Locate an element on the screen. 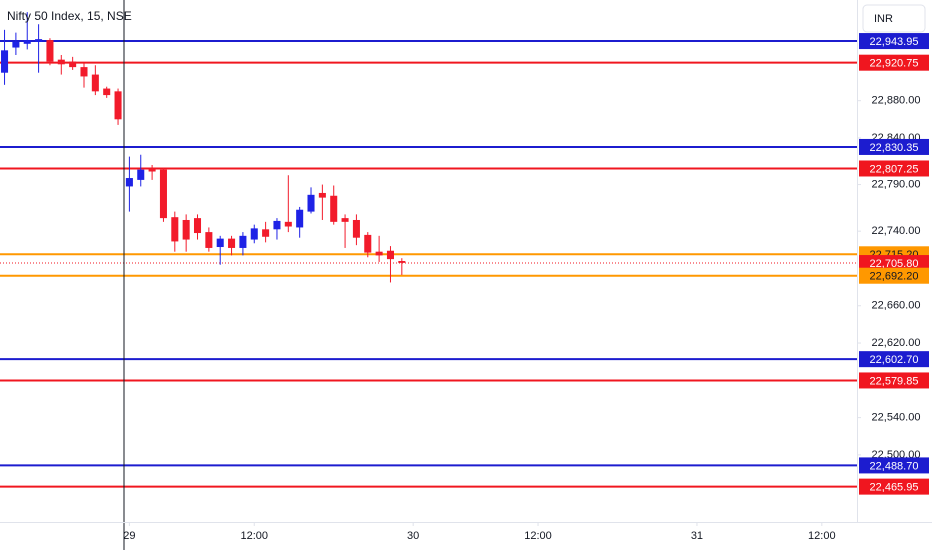  price-label: 22,705.80 is located at coordinates (894, 264).